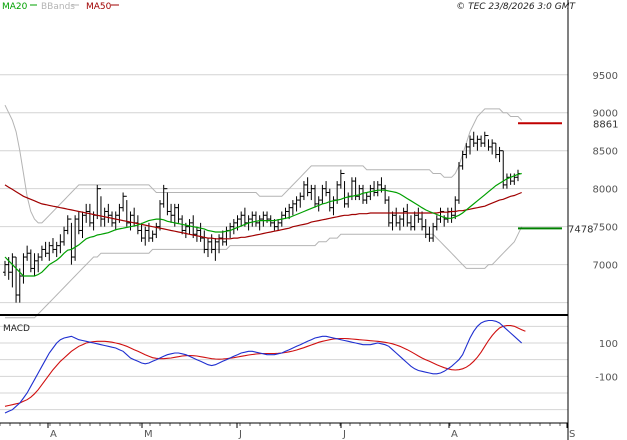 This screenshot has height=440, width=627. I want to click on ma50-line, so click(263, 212).